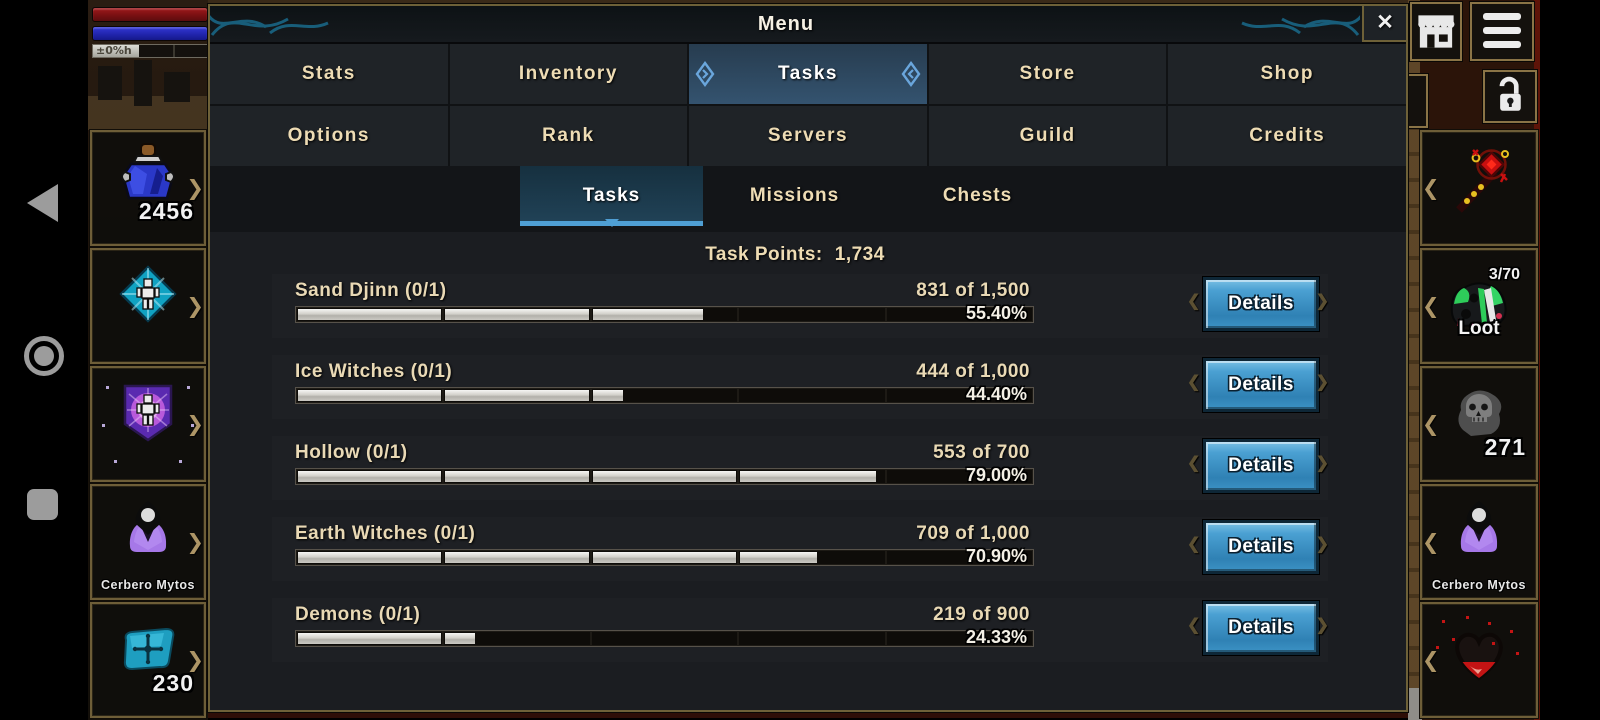 The image size is (1600, 720). I want to click on tab-inventory: Inventory, so click(568, 74).